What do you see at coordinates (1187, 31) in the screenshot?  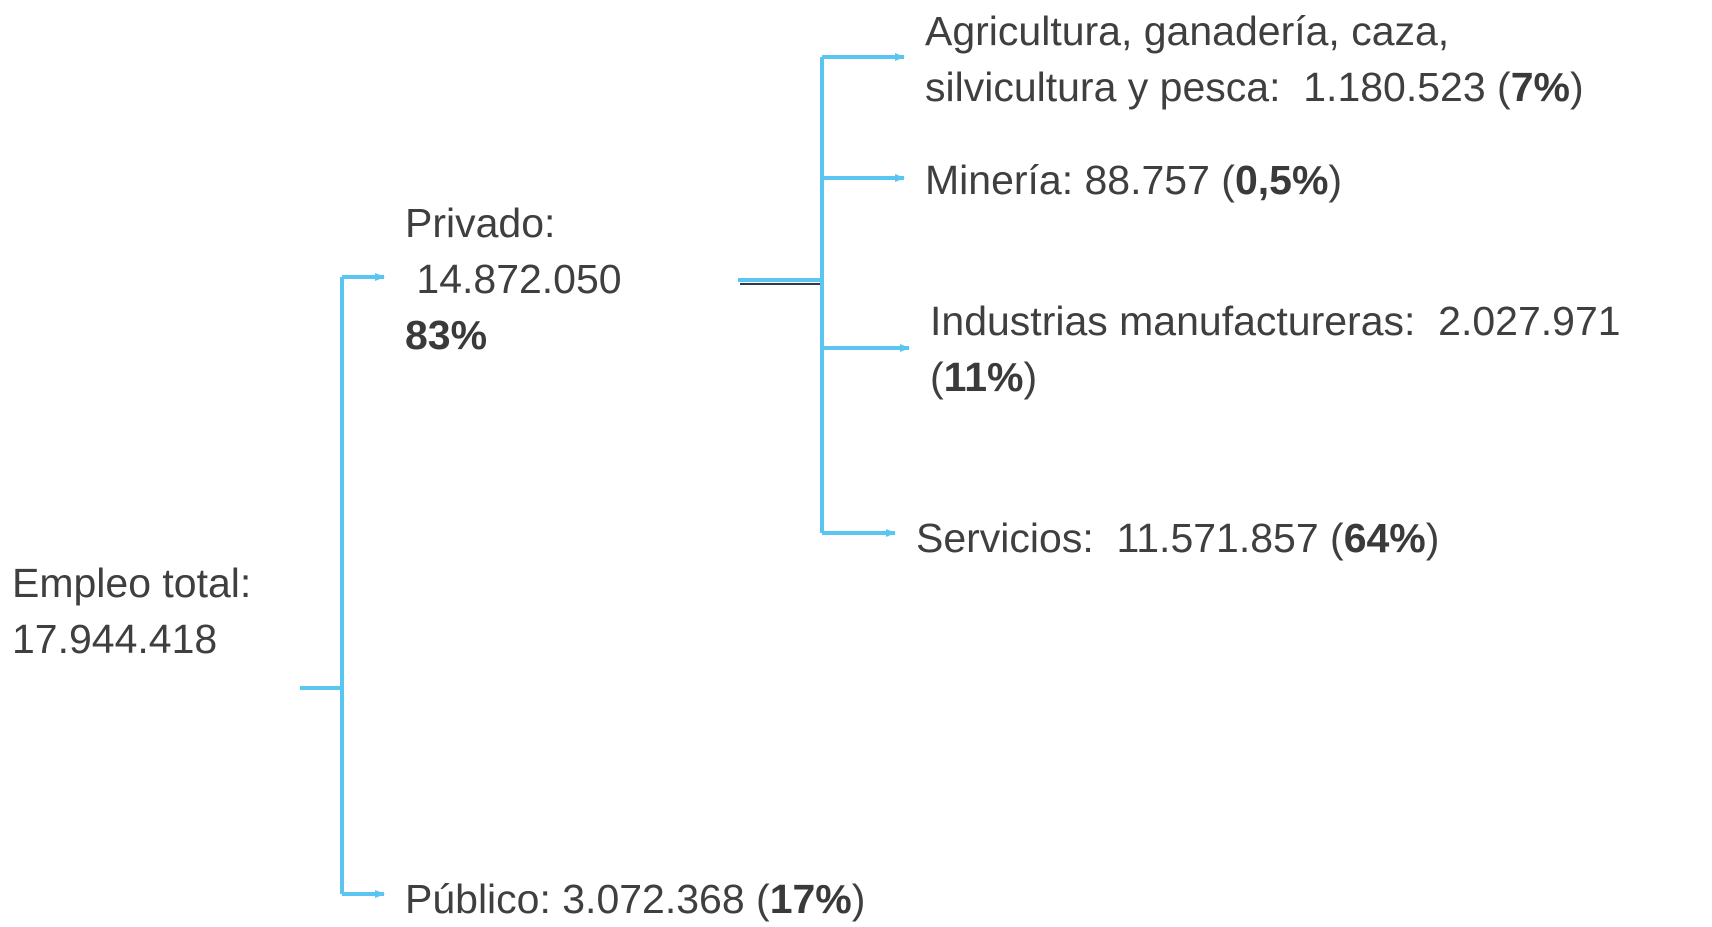 I see `agriculture-label-line1: Agricultura, ganadería, caza,` at bounding box center [1187, 31].